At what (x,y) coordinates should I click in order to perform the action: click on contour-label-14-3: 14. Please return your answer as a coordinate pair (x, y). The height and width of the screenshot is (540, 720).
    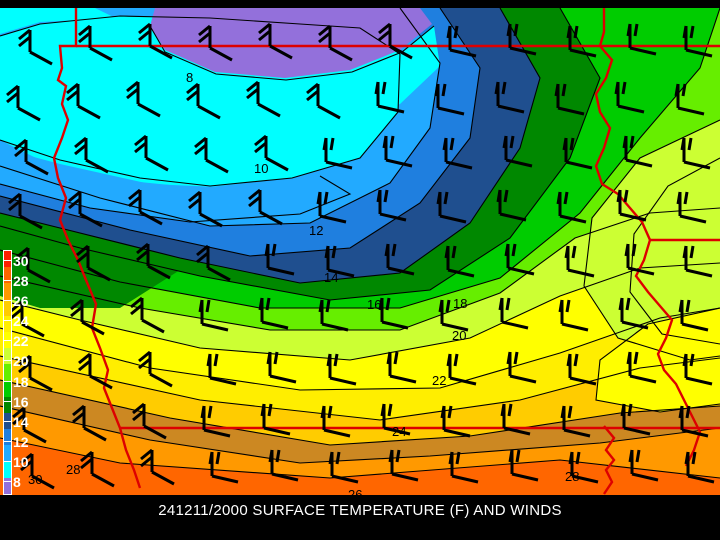
    Looking at the image, I should click on (331, 277).